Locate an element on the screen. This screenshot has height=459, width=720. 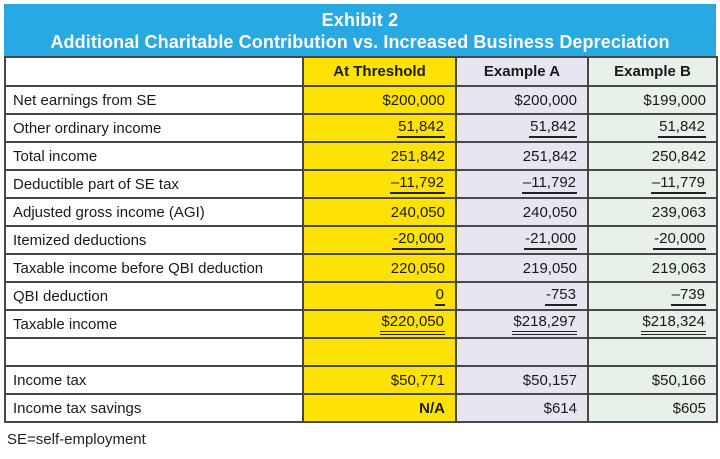
table-row: QBI deduction 0 -753 –739 is located at coordinates (361, 296).